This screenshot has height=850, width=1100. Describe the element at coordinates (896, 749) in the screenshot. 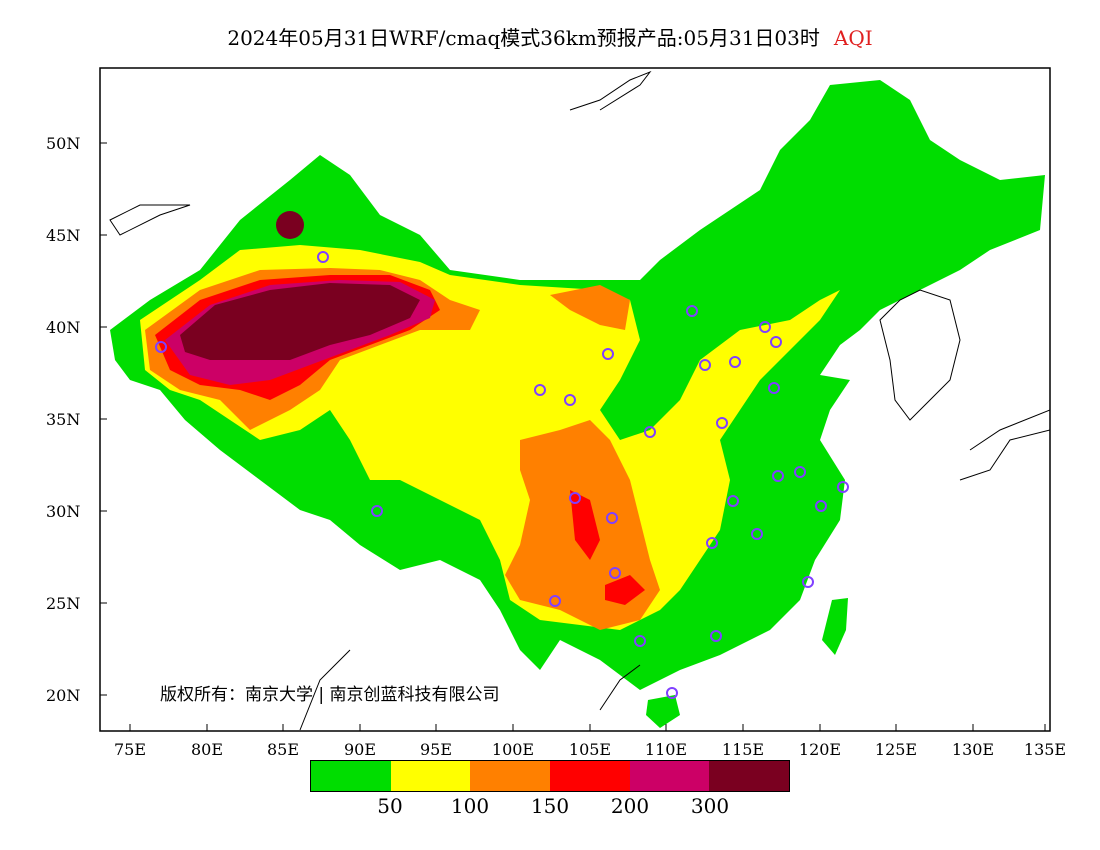

I see `x-tick-label: 125E` at that location.